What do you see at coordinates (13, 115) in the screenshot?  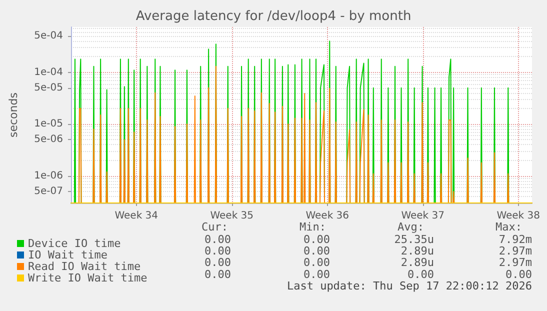 I see `y-axis-title: seconds` at bounding box center [13, 115].